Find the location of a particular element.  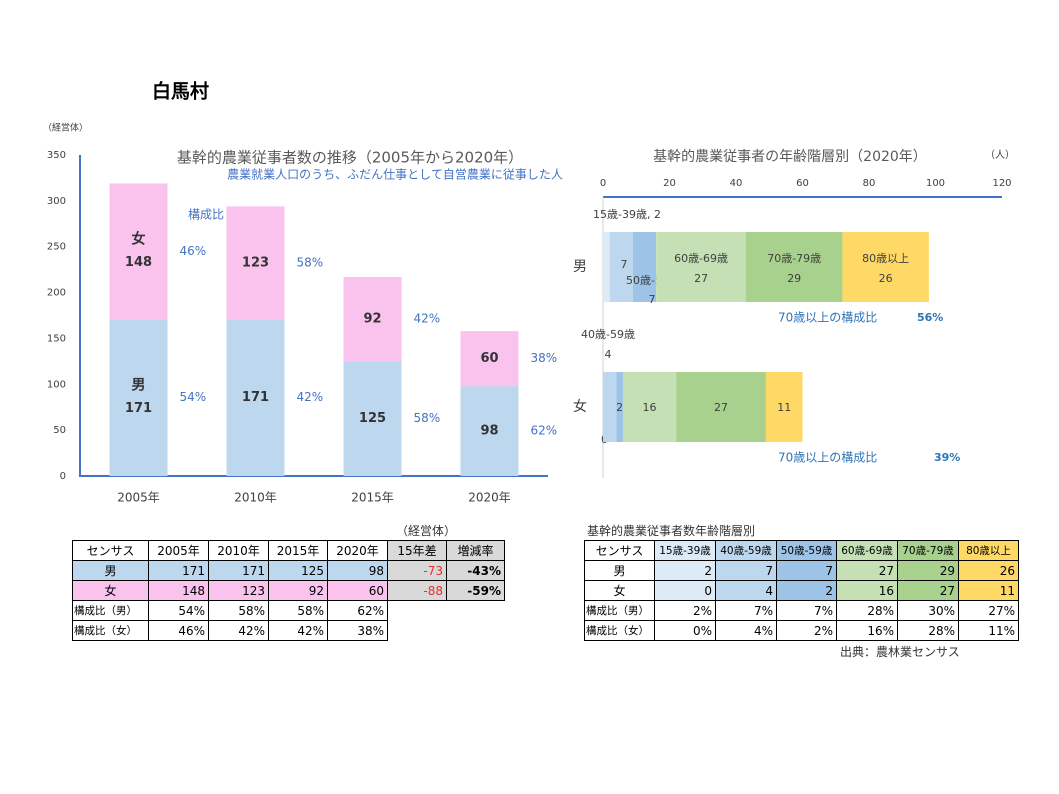

share-label: 46% is located at coordinates (193, 251).